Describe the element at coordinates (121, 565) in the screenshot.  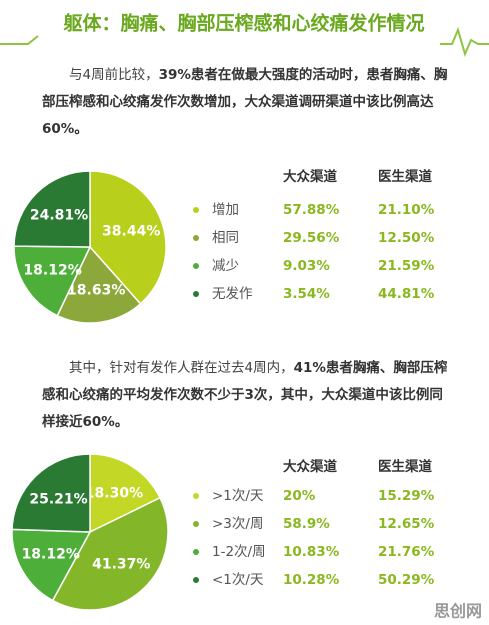
I see `slice-label: 41.37%` at that location.